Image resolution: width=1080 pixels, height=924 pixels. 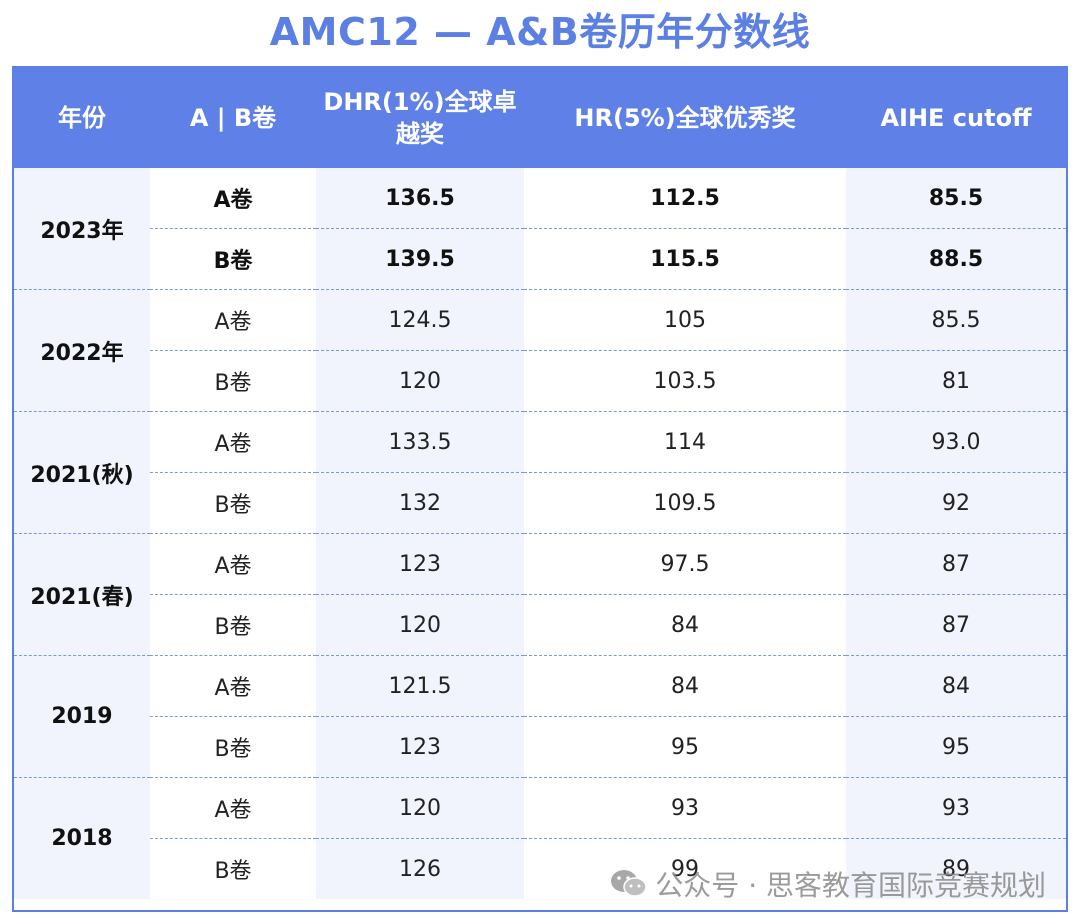 What do you see at coordinates (82, 716) in the screenshot?
I see `year-cell: 2019` at bounding box center [82, 716].